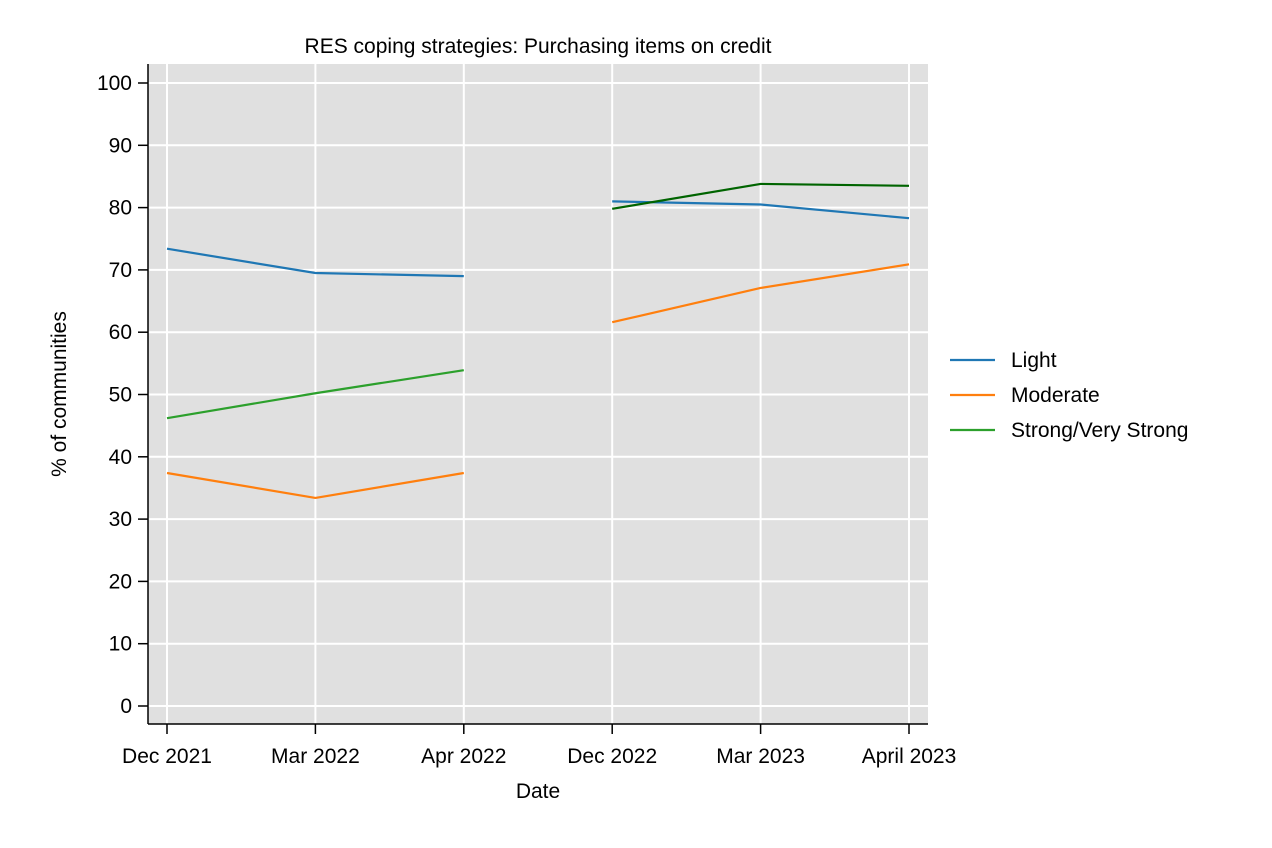 The width and height of the screenshot is (1272, 848). I want to click on legend-label: Strong/Very Strong, so click(1099, 430).